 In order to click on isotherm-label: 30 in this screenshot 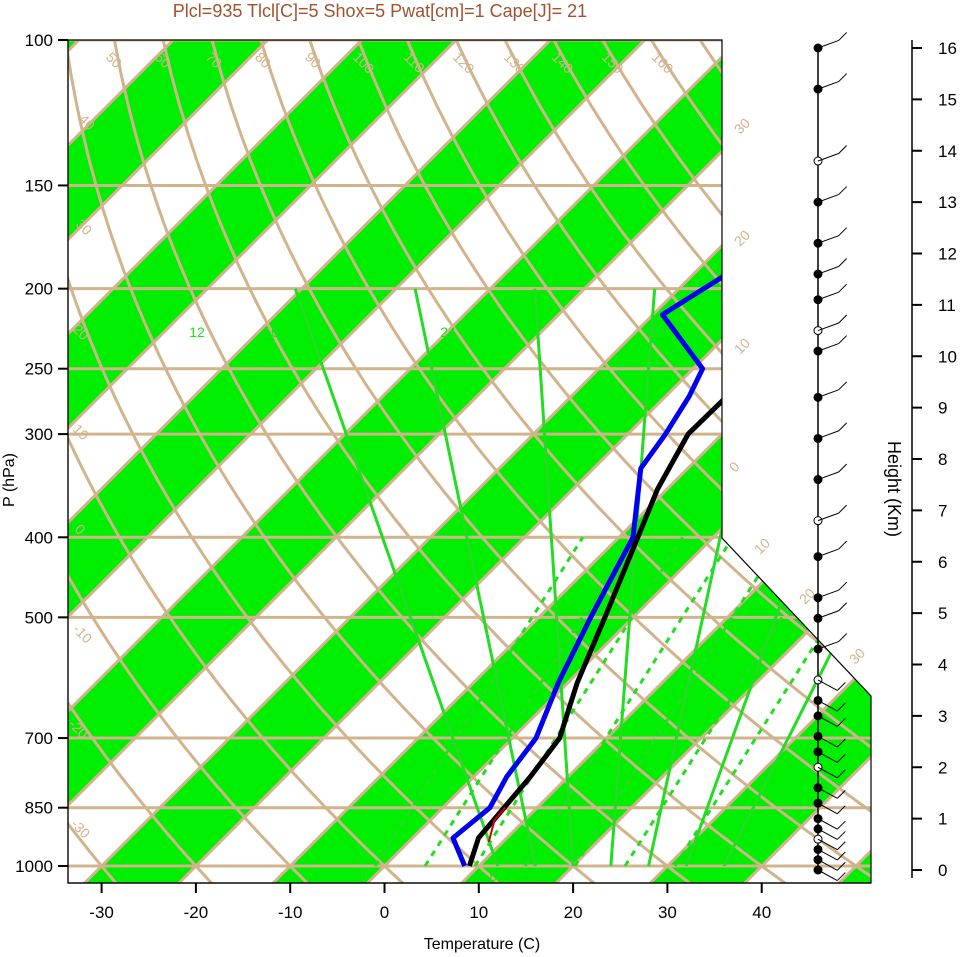, I will do `click(857, 656)`.